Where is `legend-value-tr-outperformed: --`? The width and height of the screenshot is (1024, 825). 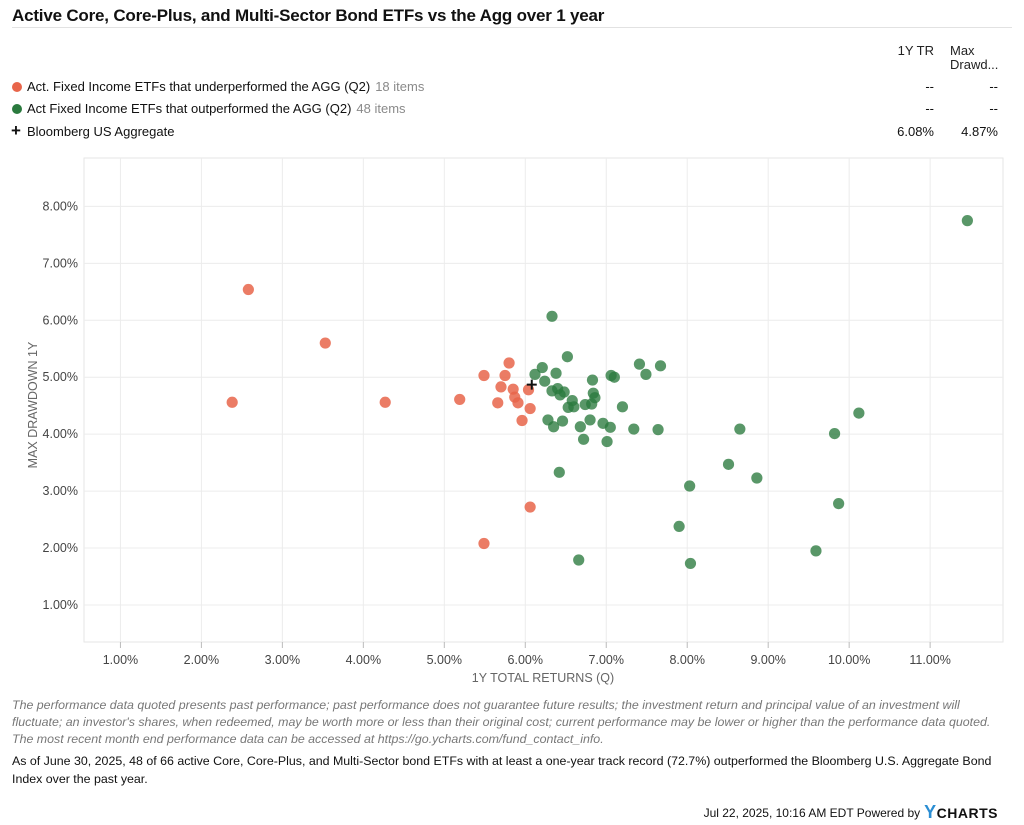
legend-value-tr-outperformed: -- is located at coordinates (929, 108).